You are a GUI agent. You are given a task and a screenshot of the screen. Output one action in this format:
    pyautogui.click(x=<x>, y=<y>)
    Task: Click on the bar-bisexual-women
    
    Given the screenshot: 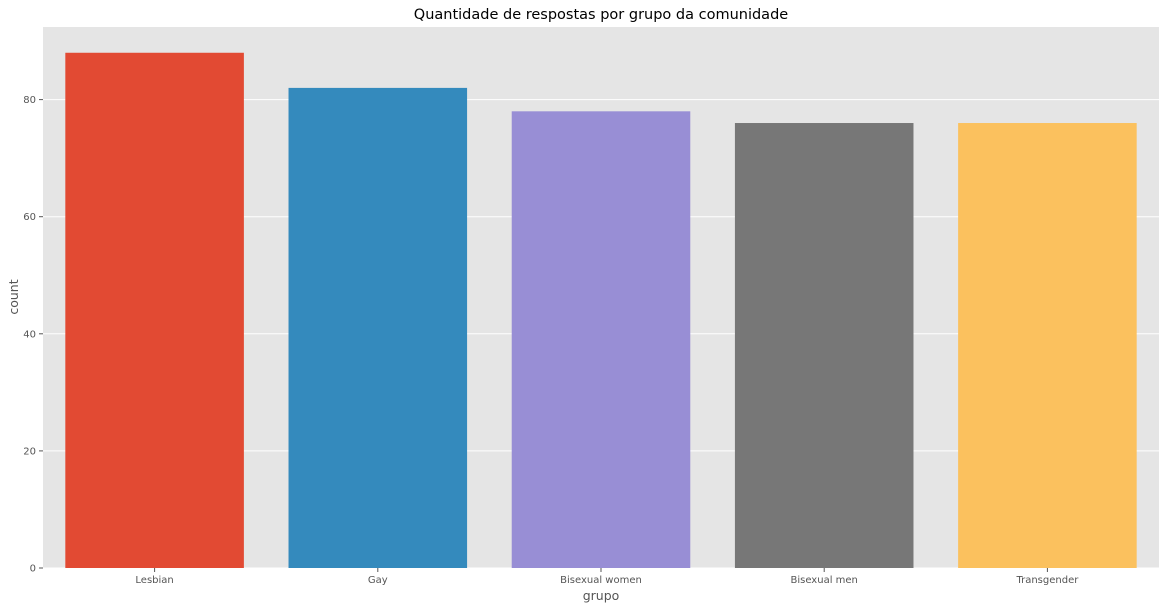 What is the action you would take?
    pyautogui.click(x=601, y=339)
    